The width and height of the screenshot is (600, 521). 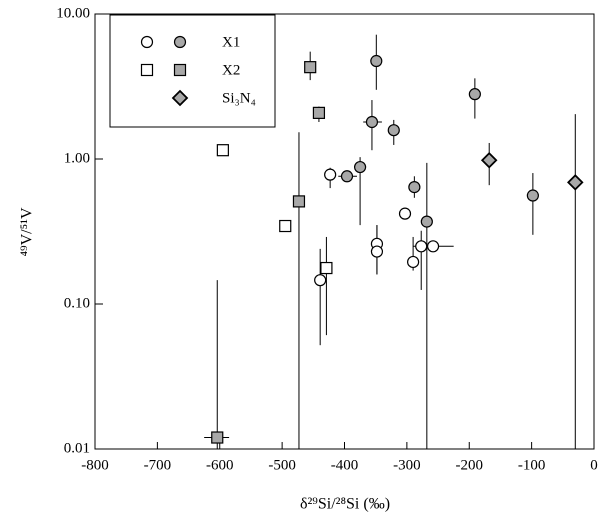 What do you see at coordinates (73, 13) in the screenshot?
I see `y-tick-label: 10.00` at bounding box center [73, 13].